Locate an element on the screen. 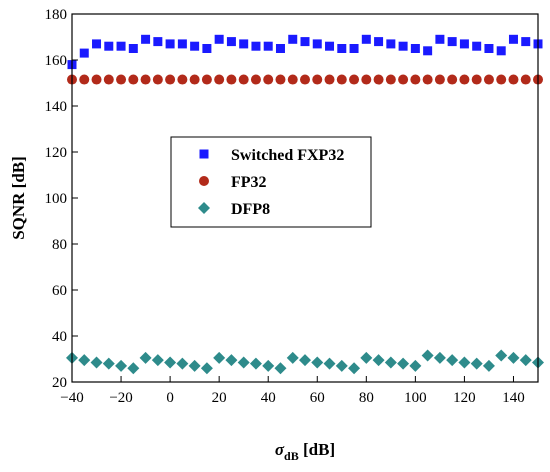 This screenshot has width=550, height=472. x-axis-title-symbol: σ is located at coordinates (280, 449).